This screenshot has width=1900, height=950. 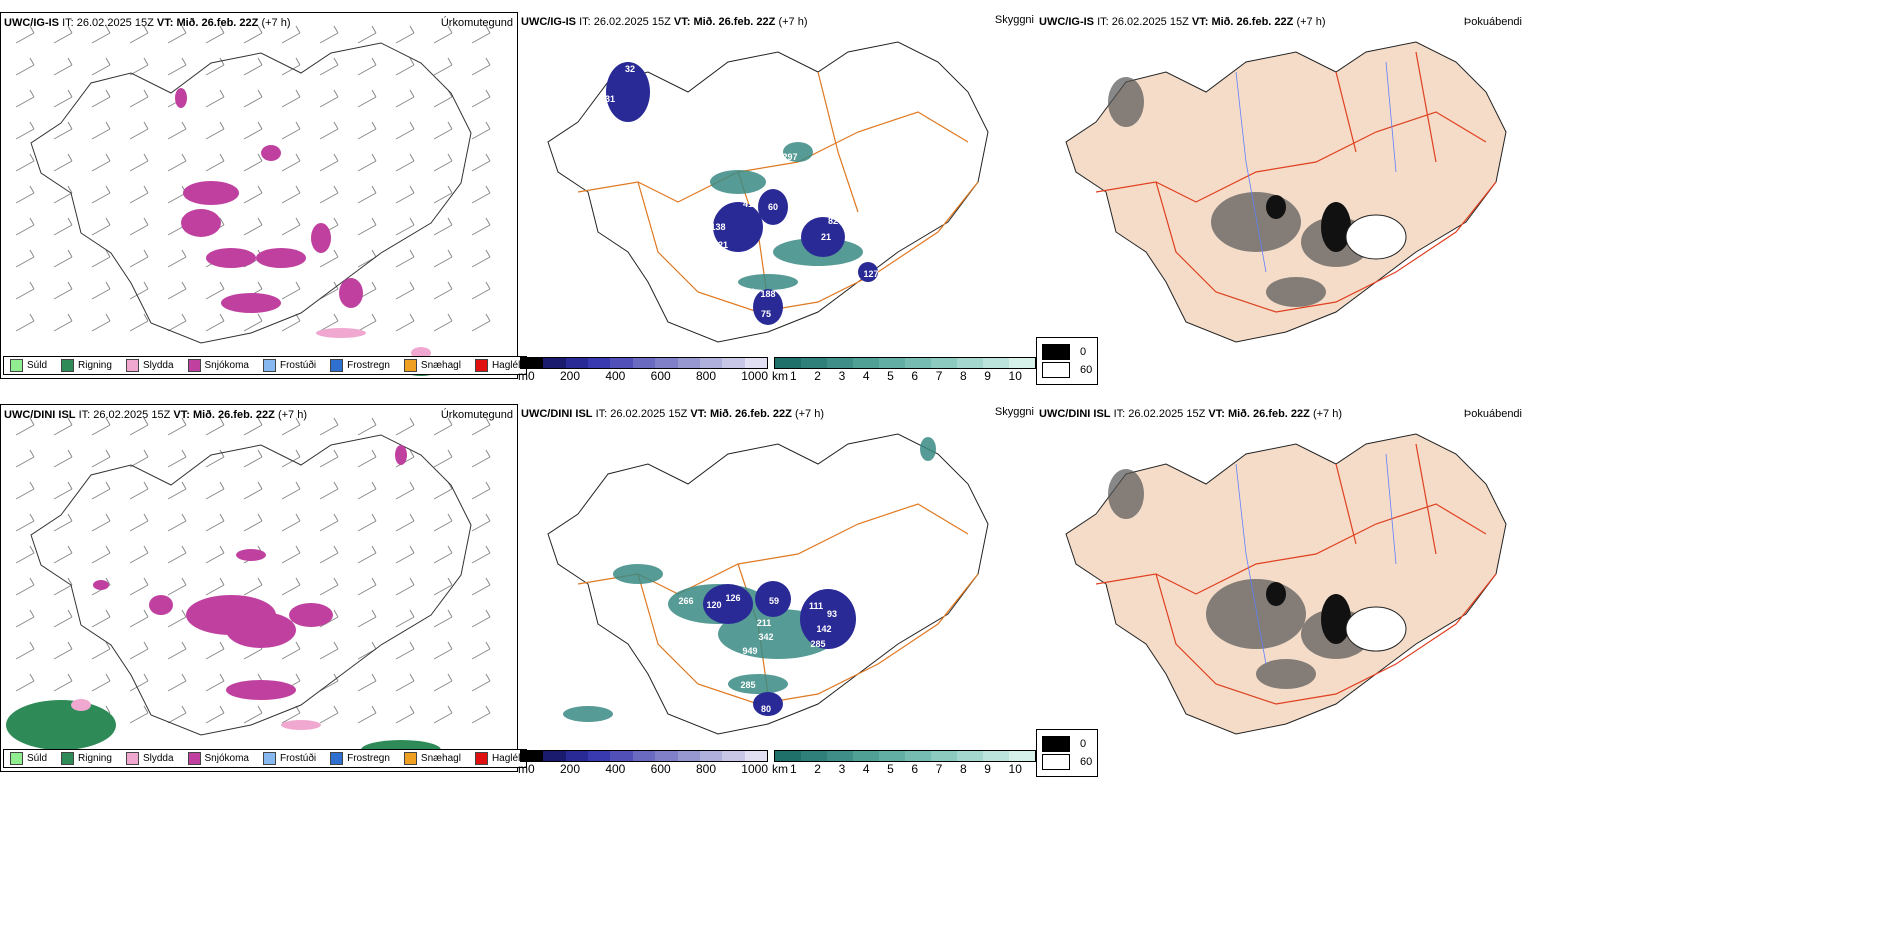 I want to click on fog-legend-row: 60, so click(x=1067, y=370).